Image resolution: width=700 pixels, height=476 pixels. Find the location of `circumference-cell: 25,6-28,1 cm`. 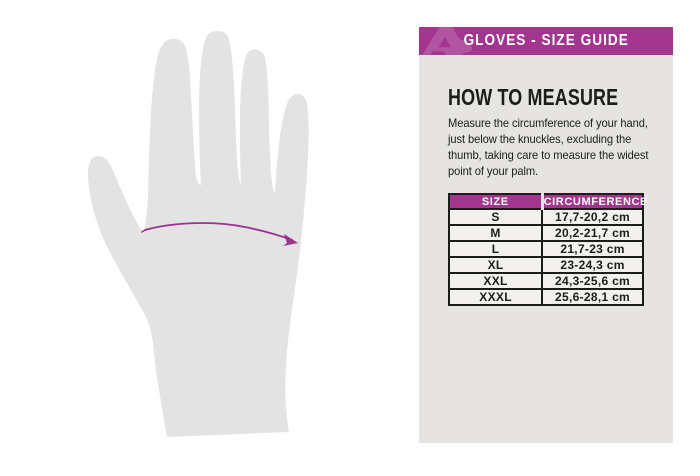

circumference-cell: 25,6-28,1 cm is located at coordinates (592, 297).